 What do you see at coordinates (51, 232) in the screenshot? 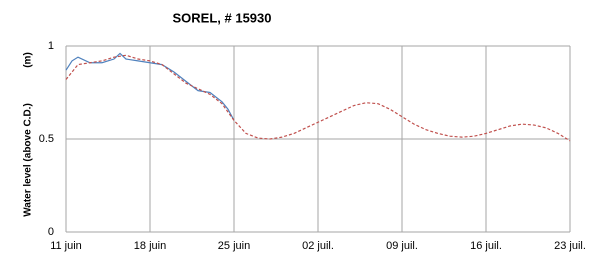
I see `y-tick-label: 0` at bounding box center [51, 232].